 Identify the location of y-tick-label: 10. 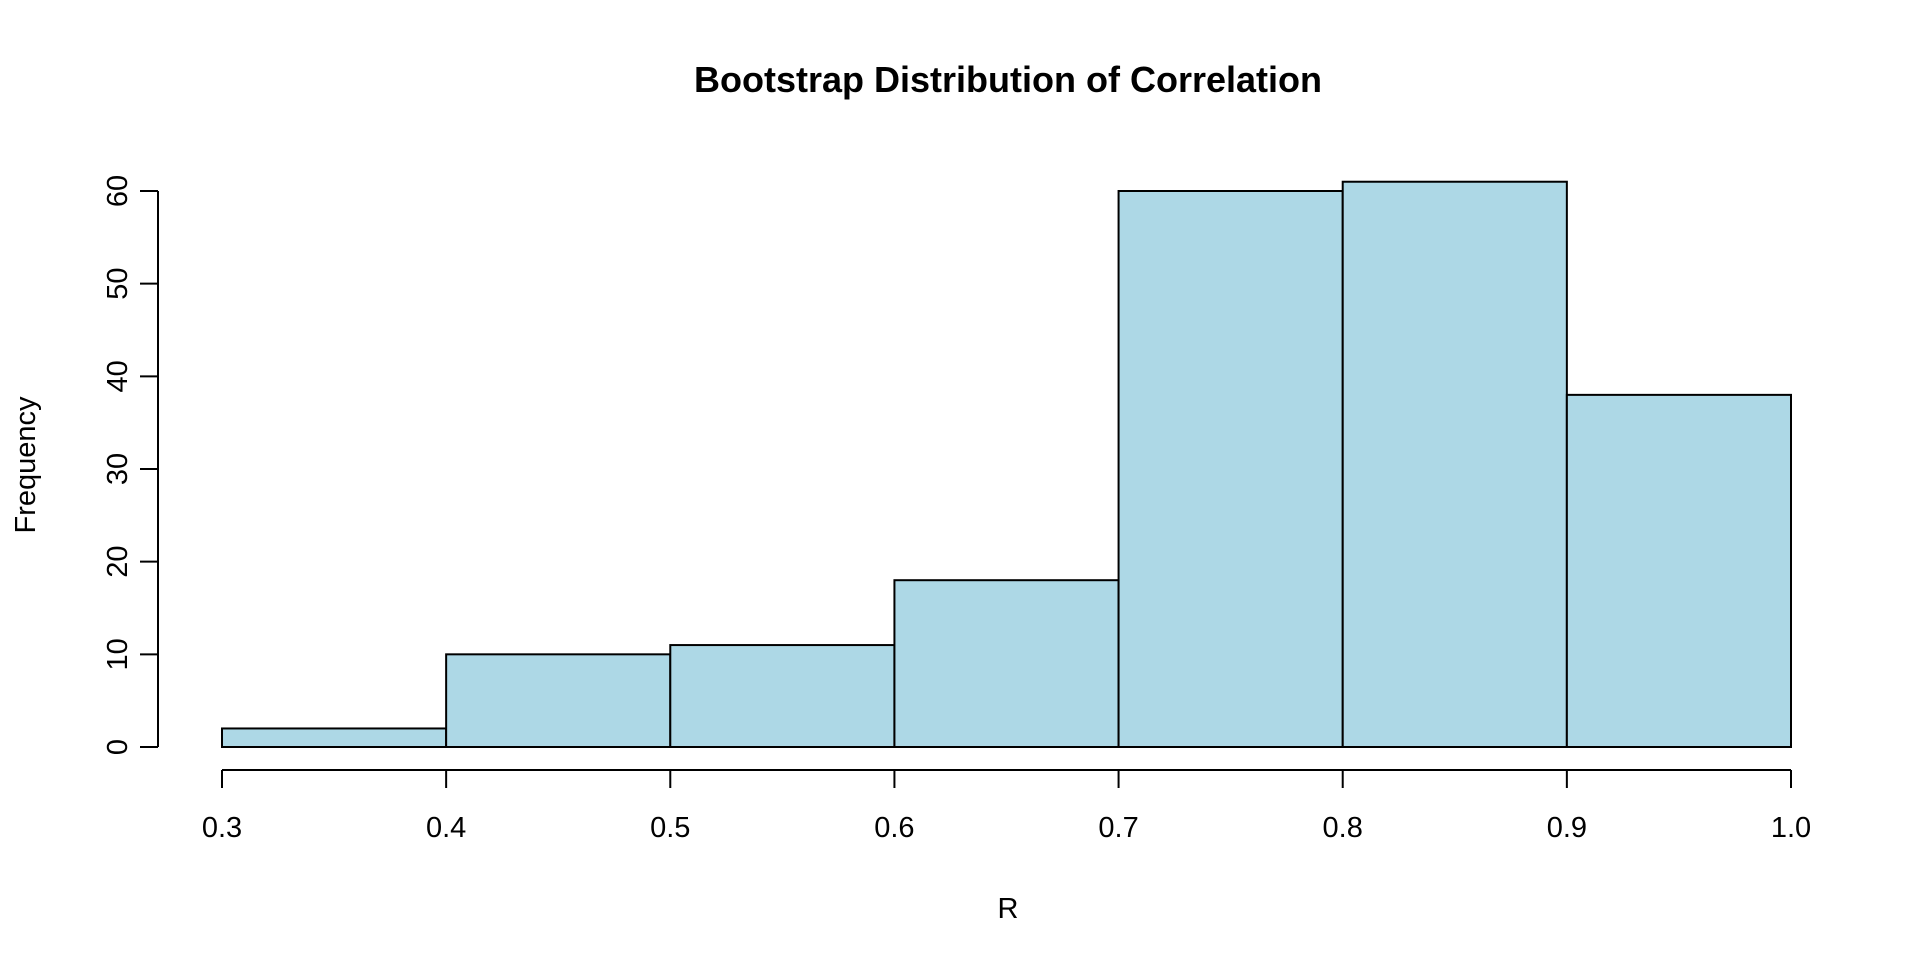
(118, 654).